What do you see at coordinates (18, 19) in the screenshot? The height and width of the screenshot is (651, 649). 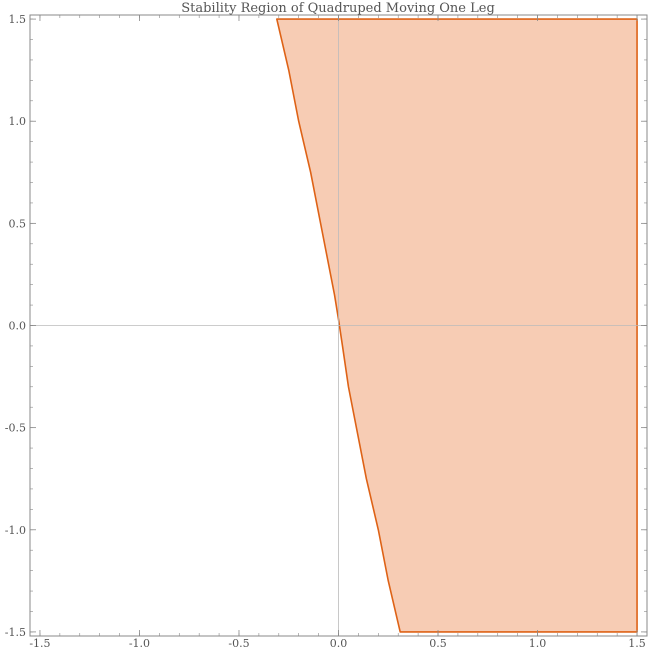 I see `y-tick-label: 1.5` at bounding box center [18, 19].